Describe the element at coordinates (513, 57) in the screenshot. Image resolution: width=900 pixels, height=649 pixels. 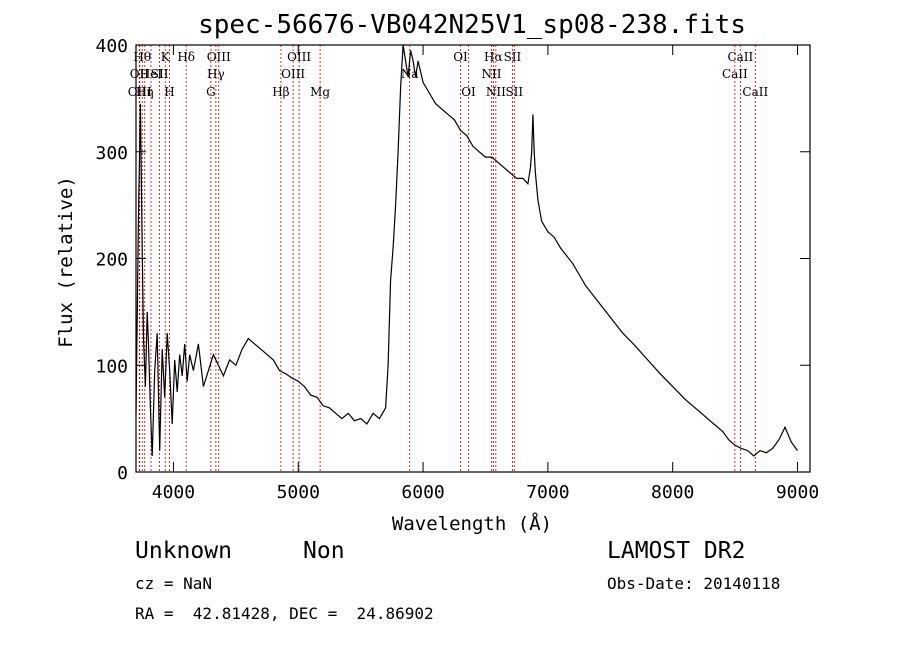
I see `line-label-22: SII` at that location.